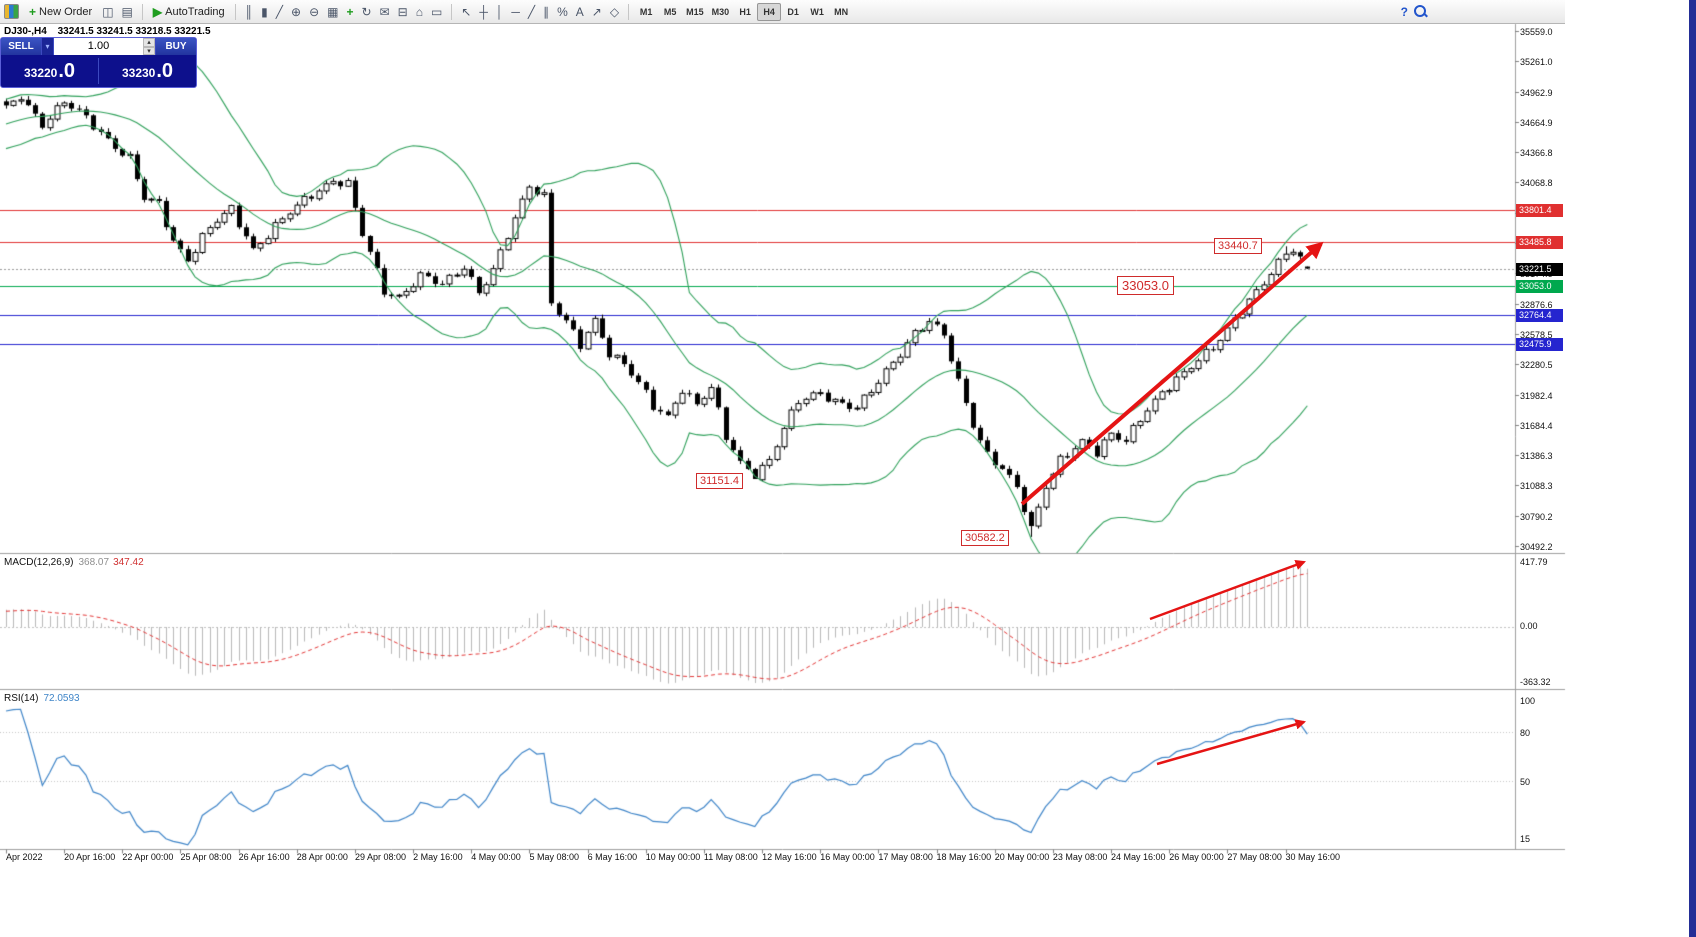 Image resolution: width=1696 pixels, height=937 pixels. I want to click on new-order-label: New Order, so click(66, 11).